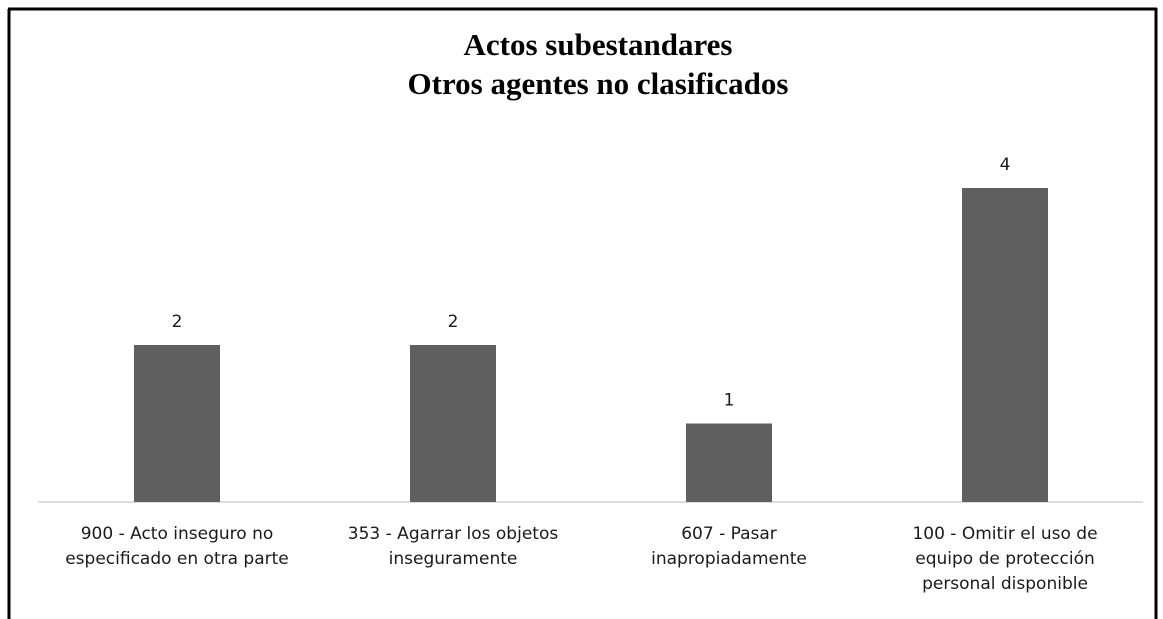 Image resolution: width=1163 pixels, height=619 pixels. I want to click on x-tick-label: especificado en otra parte, so click(177, 559).